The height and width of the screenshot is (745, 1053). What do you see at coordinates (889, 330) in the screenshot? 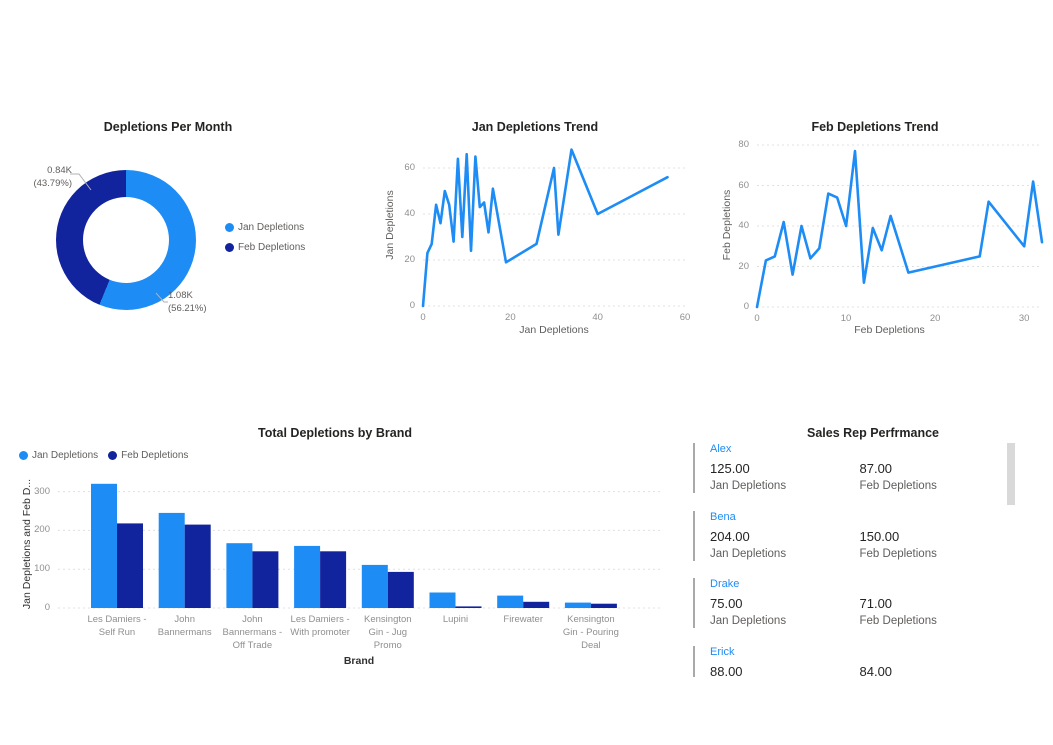
I see `feb-trend-x-axis-title: Feb Depletions` at bounding box center [889, 330].